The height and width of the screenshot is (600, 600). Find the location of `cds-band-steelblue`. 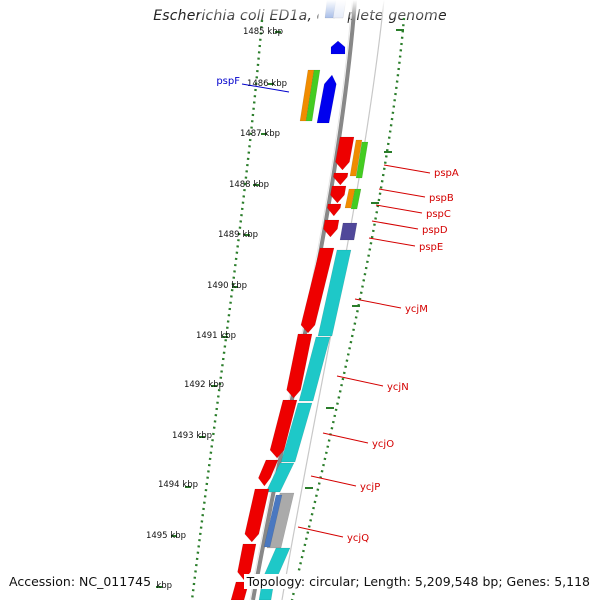

cds-band-steelblue is located at coordinates (273, 521).